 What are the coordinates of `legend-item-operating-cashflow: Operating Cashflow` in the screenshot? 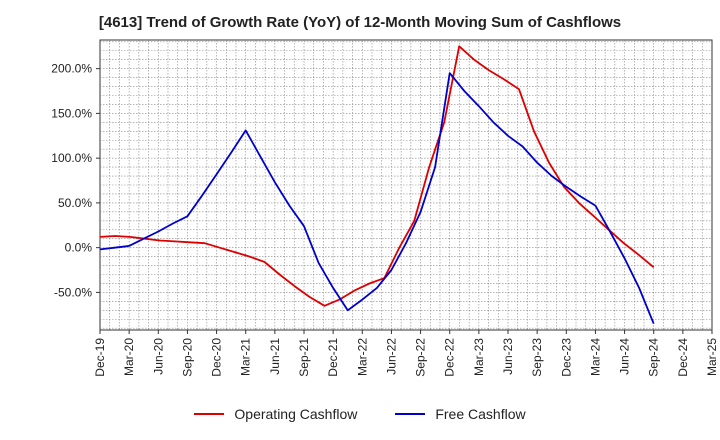 It's located at (275, 414).